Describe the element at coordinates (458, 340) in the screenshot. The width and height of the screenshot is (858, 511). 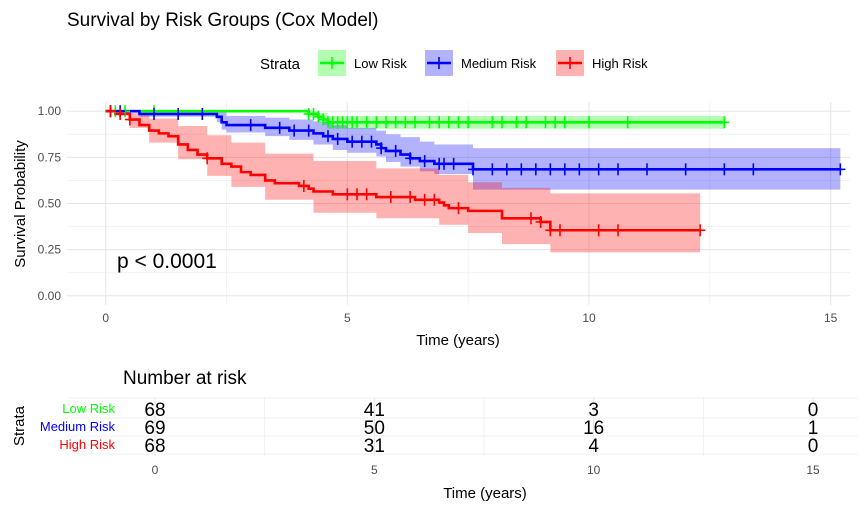
I see `x-axis-label: Time (years)` at that location.